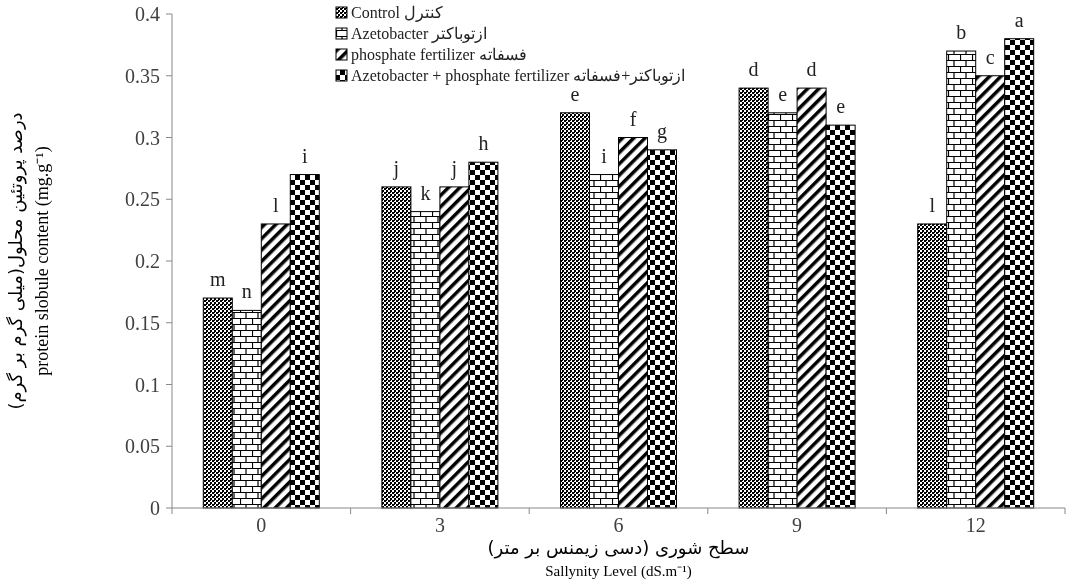 The width and height of the screenshot is (1086, 582). What do you see at coordinates (142, 199) in the screenshot?
I see `y-tick-label: 0.25` at bounding box center [142, 199].